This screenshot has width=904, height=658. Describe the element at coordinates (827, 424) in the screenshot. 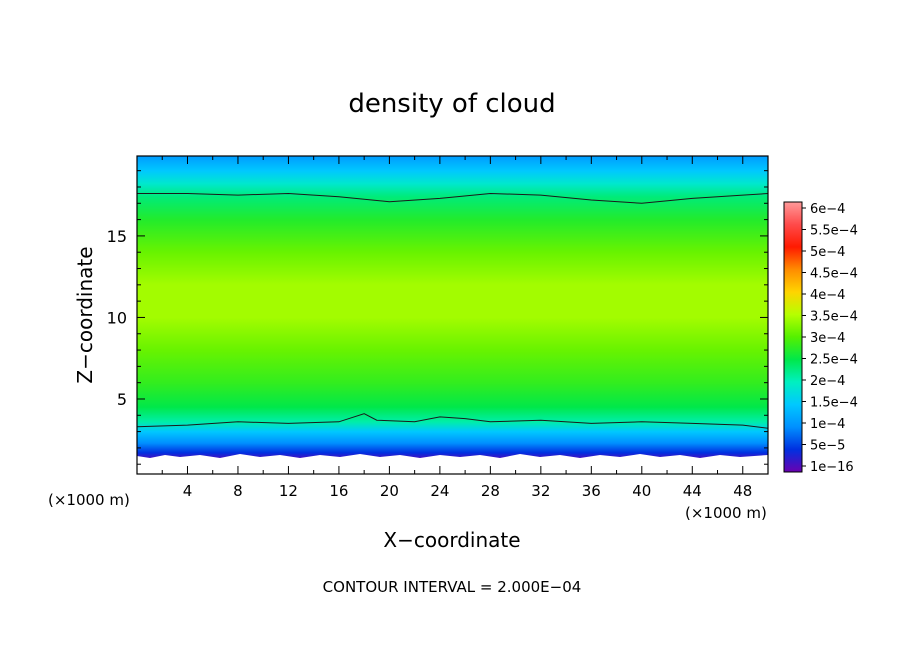

I see `colorbar-label: 1e−4` at that location.